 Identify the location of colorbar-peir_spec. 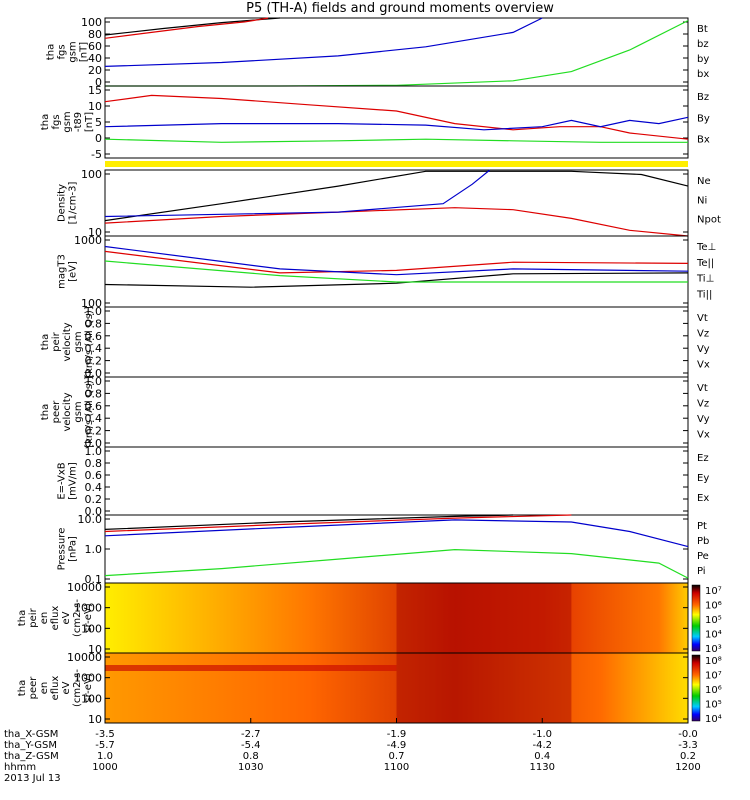
(696, 618).